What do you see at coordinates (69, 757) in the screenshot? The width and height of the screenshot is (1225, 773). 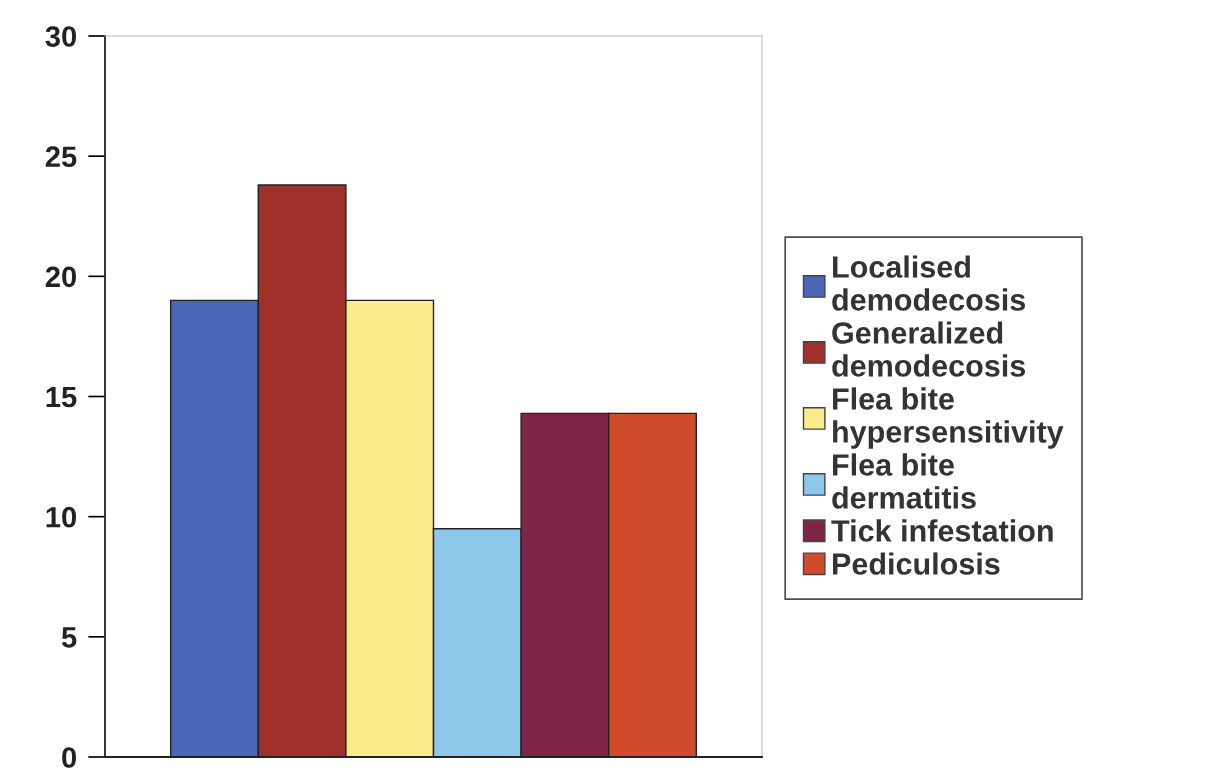 I see `y-tick-label: 0` at bounding box center [69, 757].